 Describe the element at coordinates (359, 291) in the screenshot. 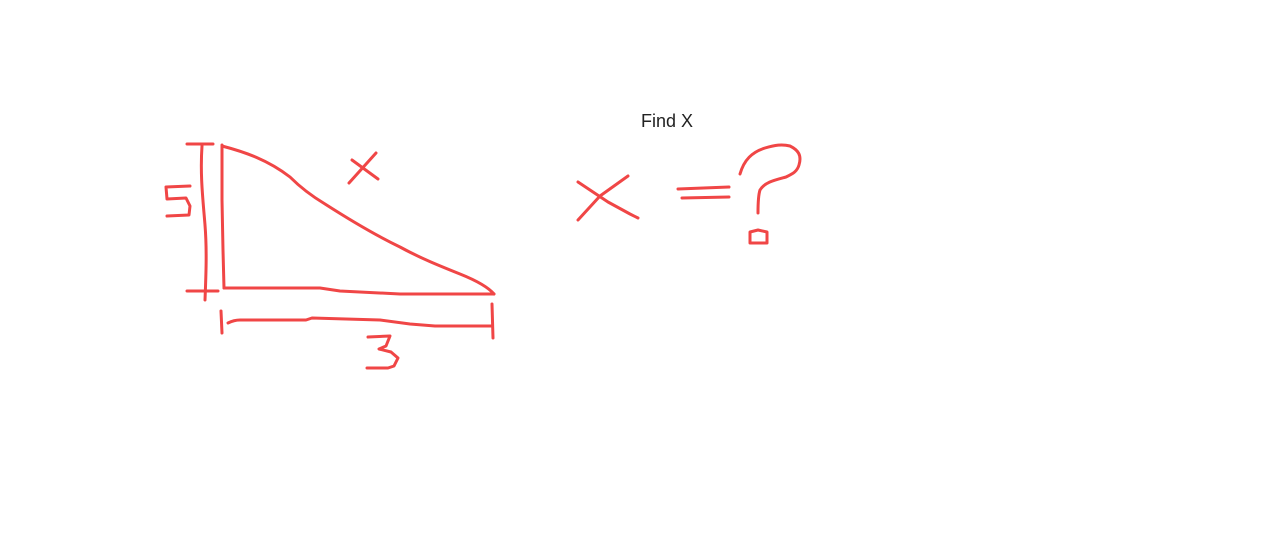

I see `triangle-base-leg` at that location.